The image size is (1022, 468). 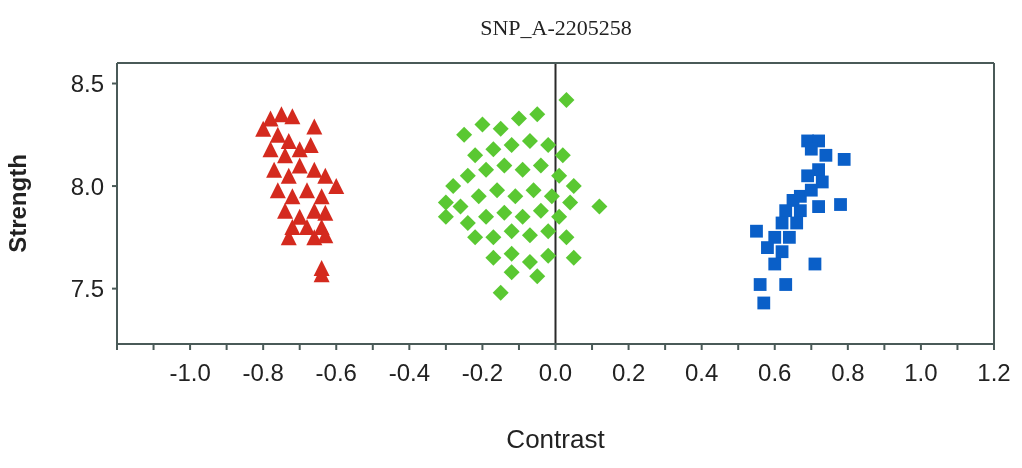 What do you see at coordinates (556, 439) in the screenshot?
I see `x-axis-title: Contrast` at bounding box center [556, 439].